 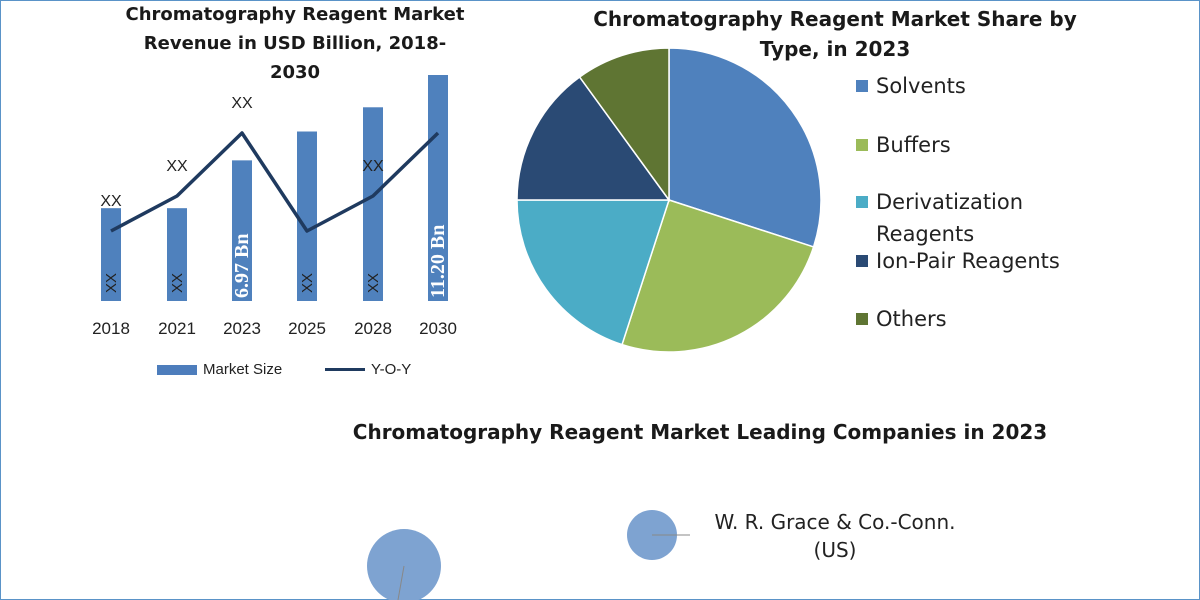 What do you see at coordinates (243, 369) in the screenshot?
I see `bar-legend-label: Market Size` at bounding box center [243, 369].